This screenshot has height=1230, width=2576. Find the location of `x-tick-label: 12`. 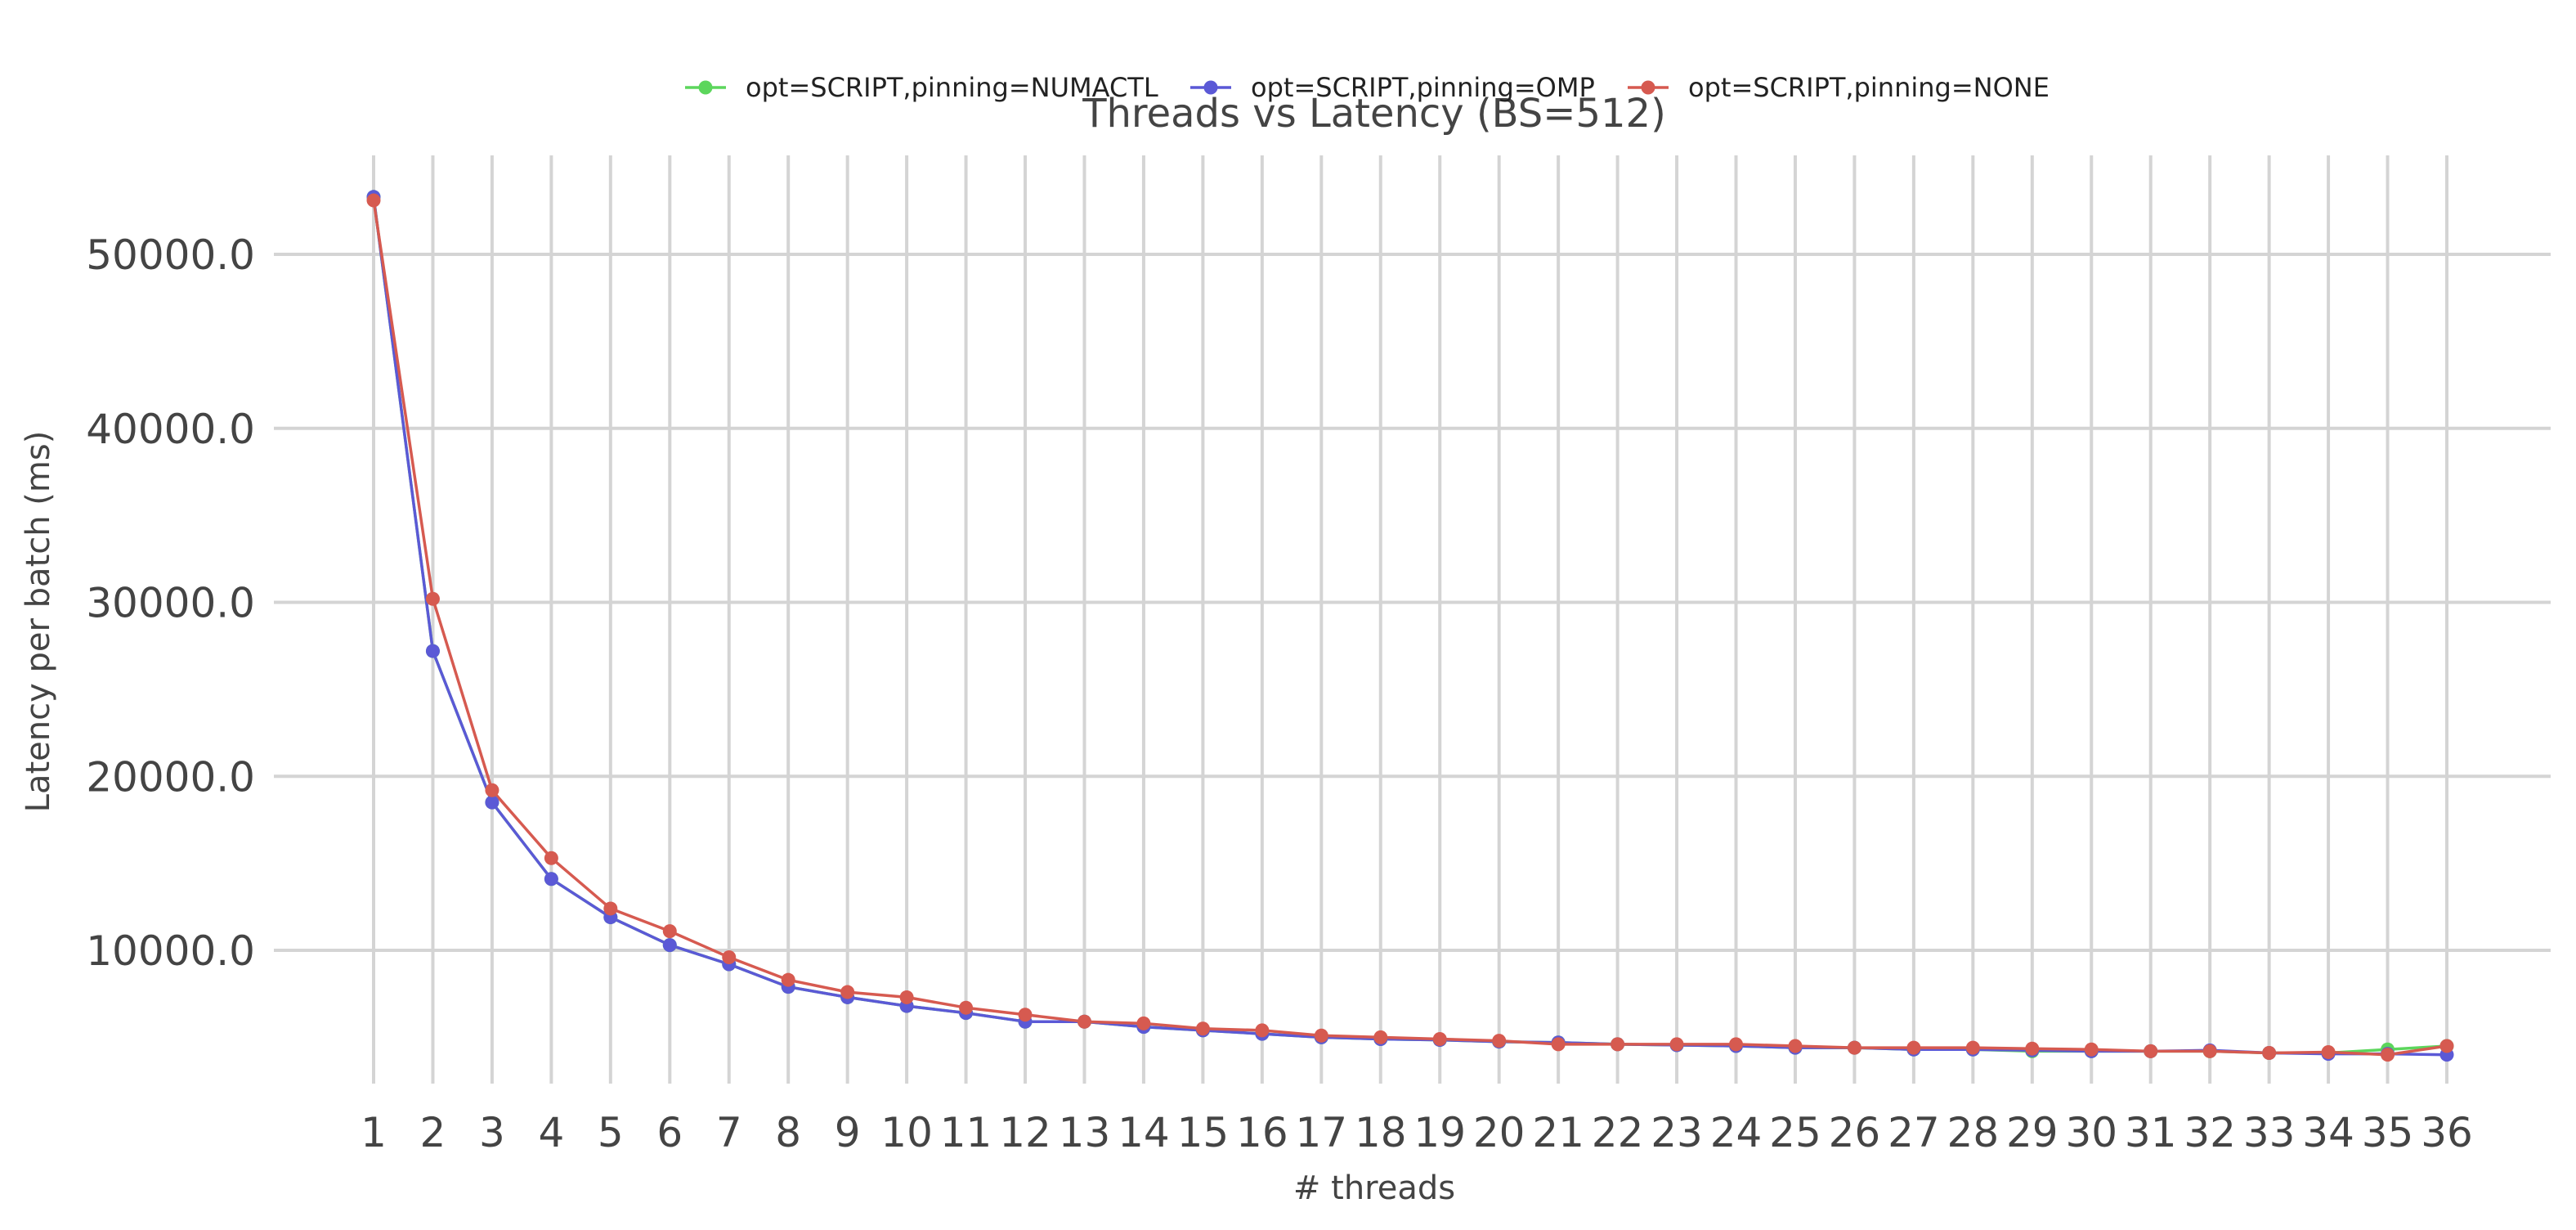

x-tick-label: 12 is located at coordinates (1025, 1132).